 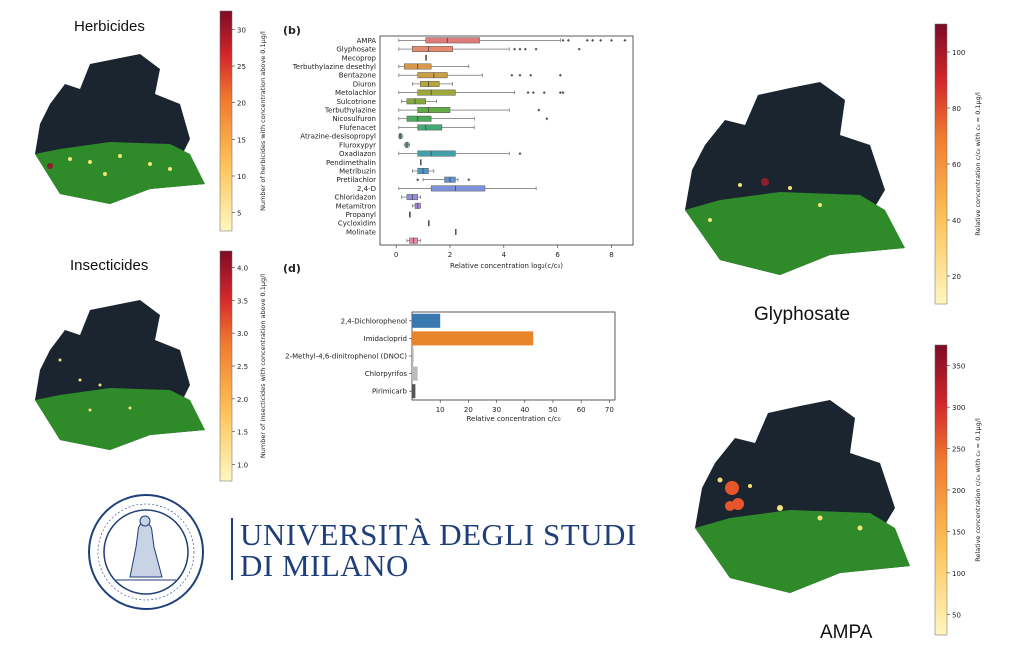 What do you see at coordinates (956, 221) in the screenshot?
I see `glyphosate-colorbar-tick-label: 40` at bounding box center [956, 221].